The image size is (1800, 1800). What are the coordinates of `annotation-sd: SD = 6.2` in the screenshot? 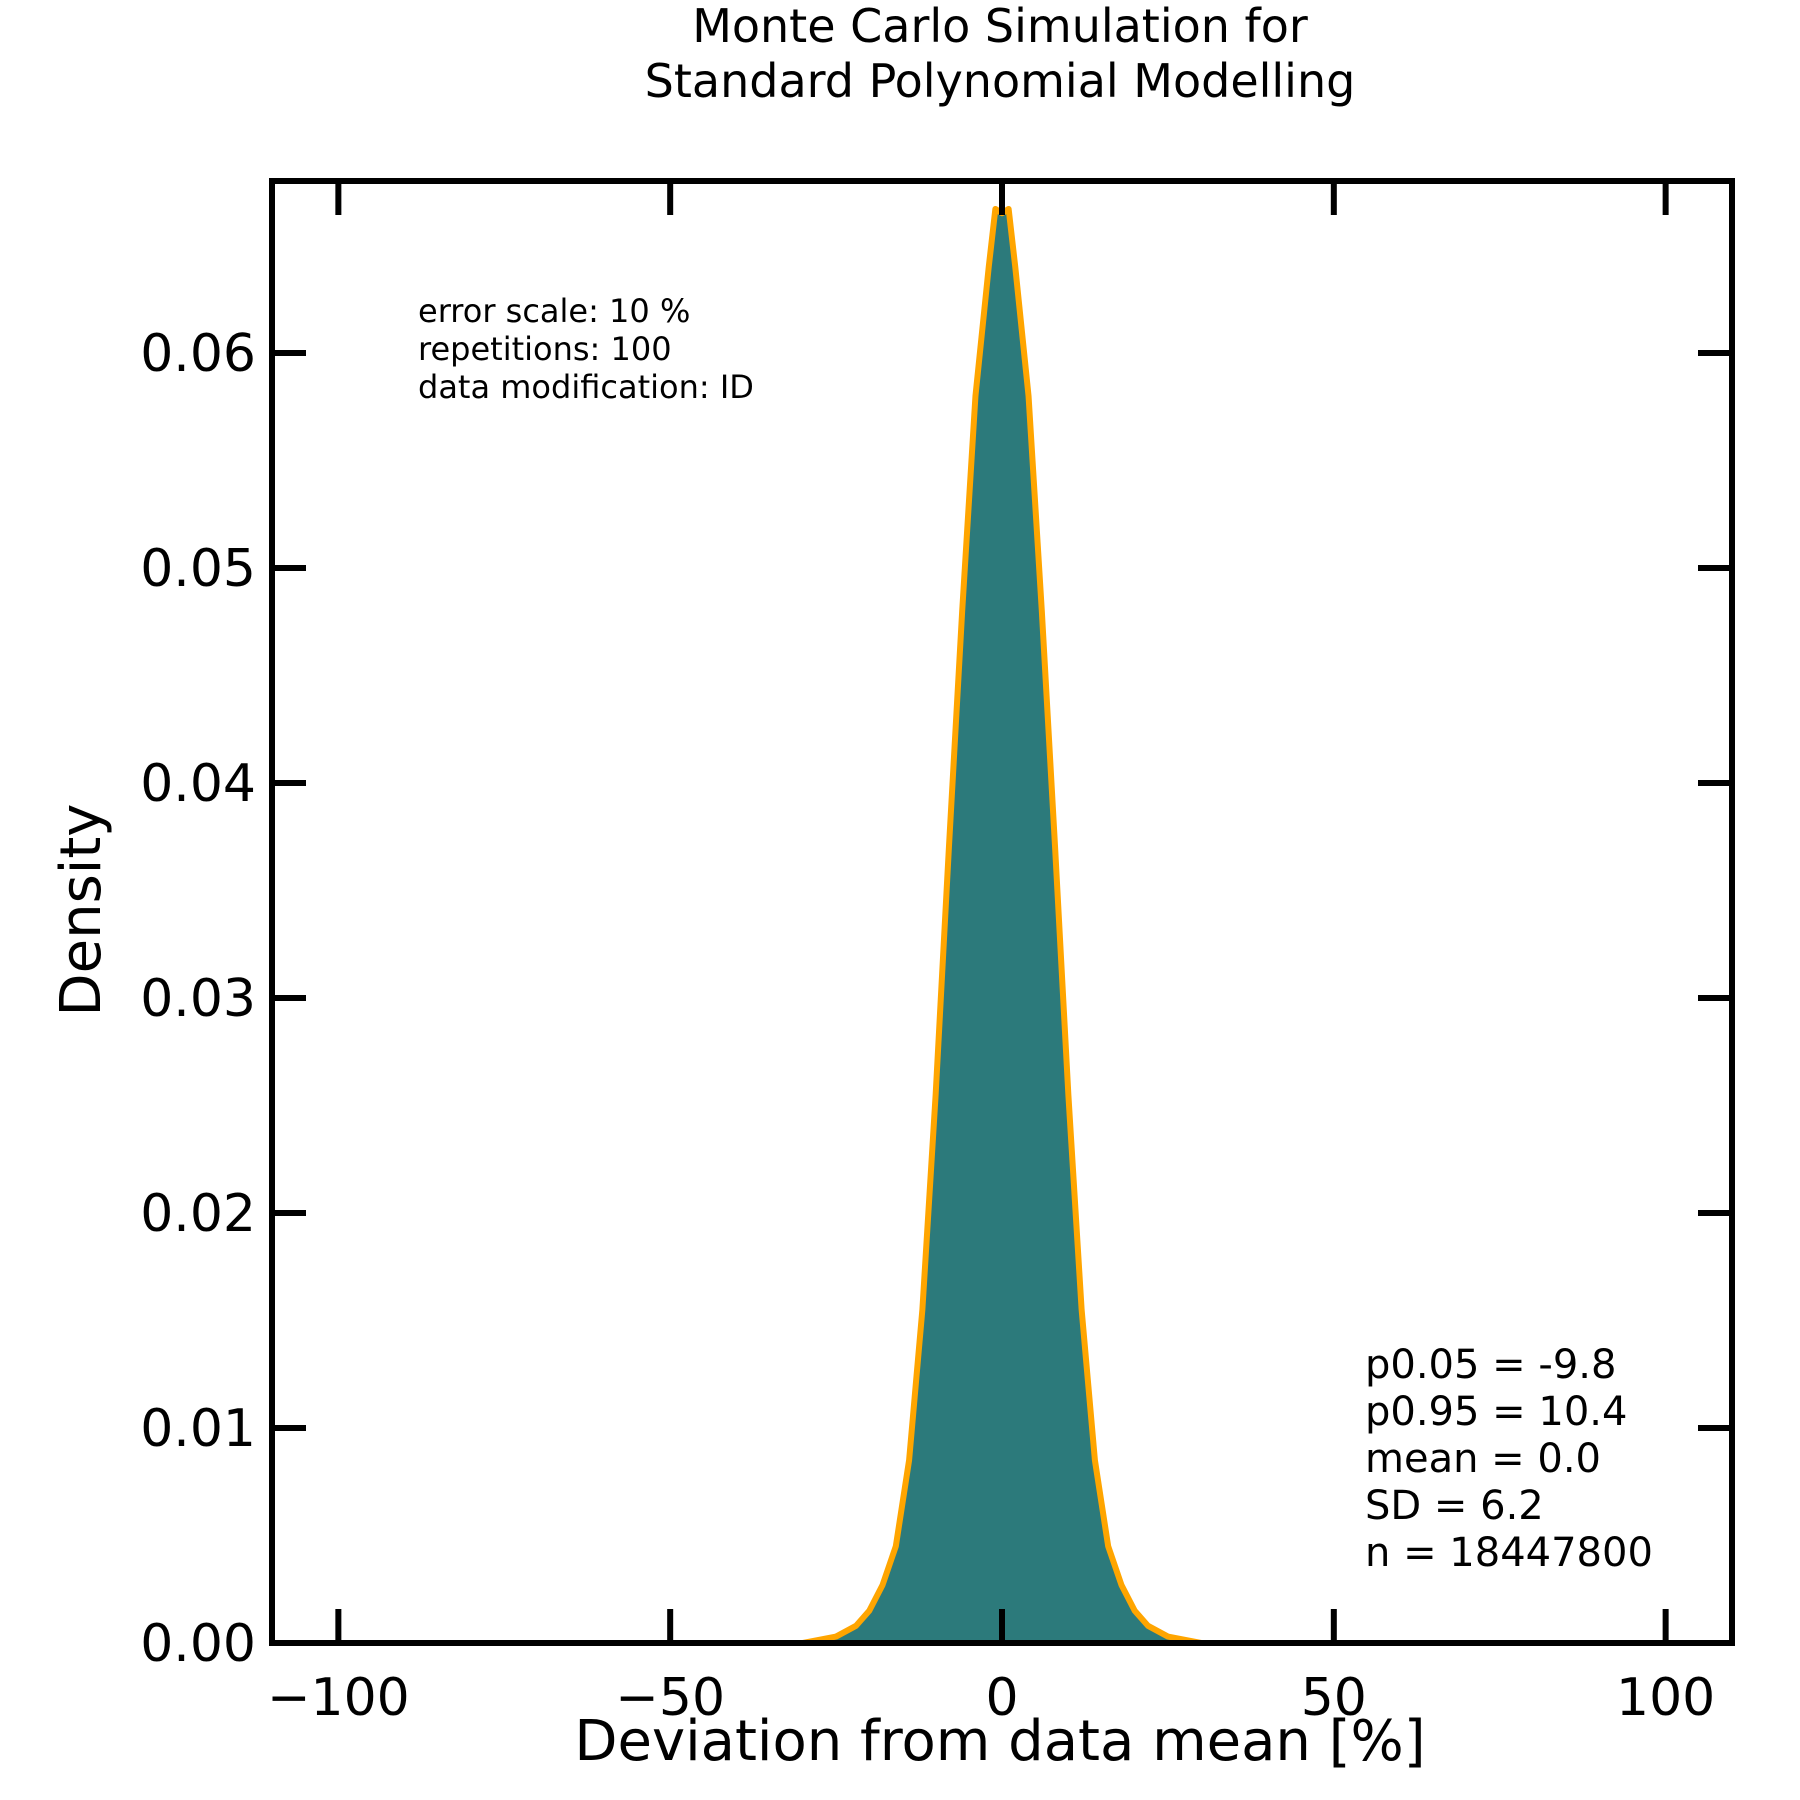 It's located at (1454, 1506).